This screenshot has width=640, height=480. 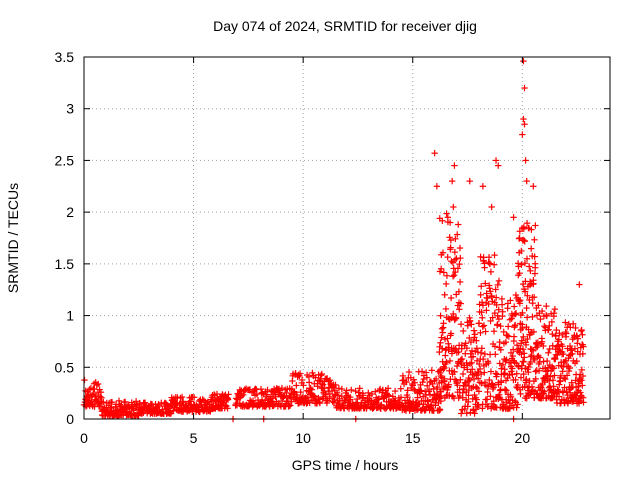 I want to click on x-tick-label: 10, so click(x=303, y=438).